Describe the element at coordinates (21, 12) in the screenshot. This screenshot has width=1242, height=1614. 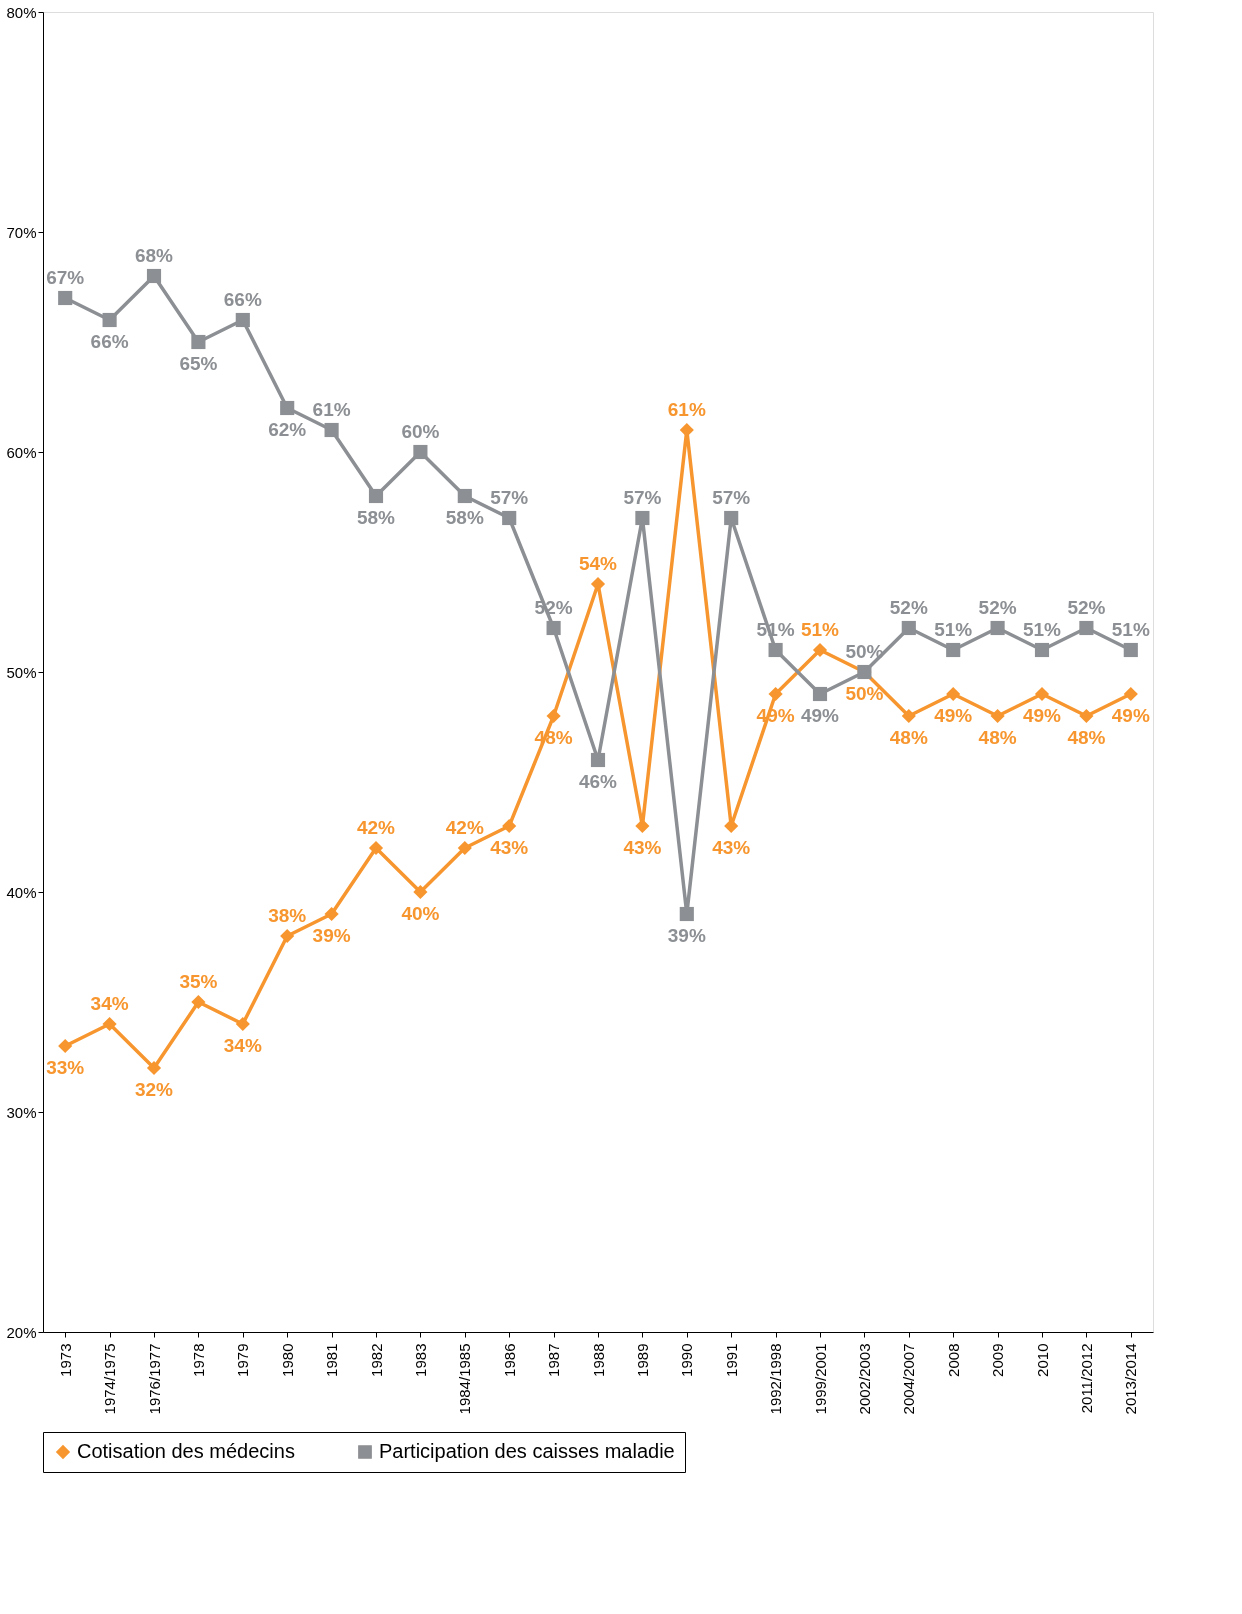
I see `y-tick-label: 80%` at that location.